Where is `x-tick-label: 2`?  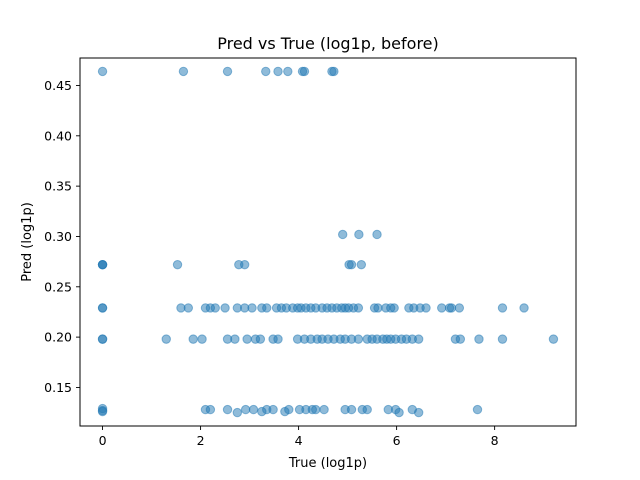
x-tick-label: 2 is located at coordinates (201, 440).